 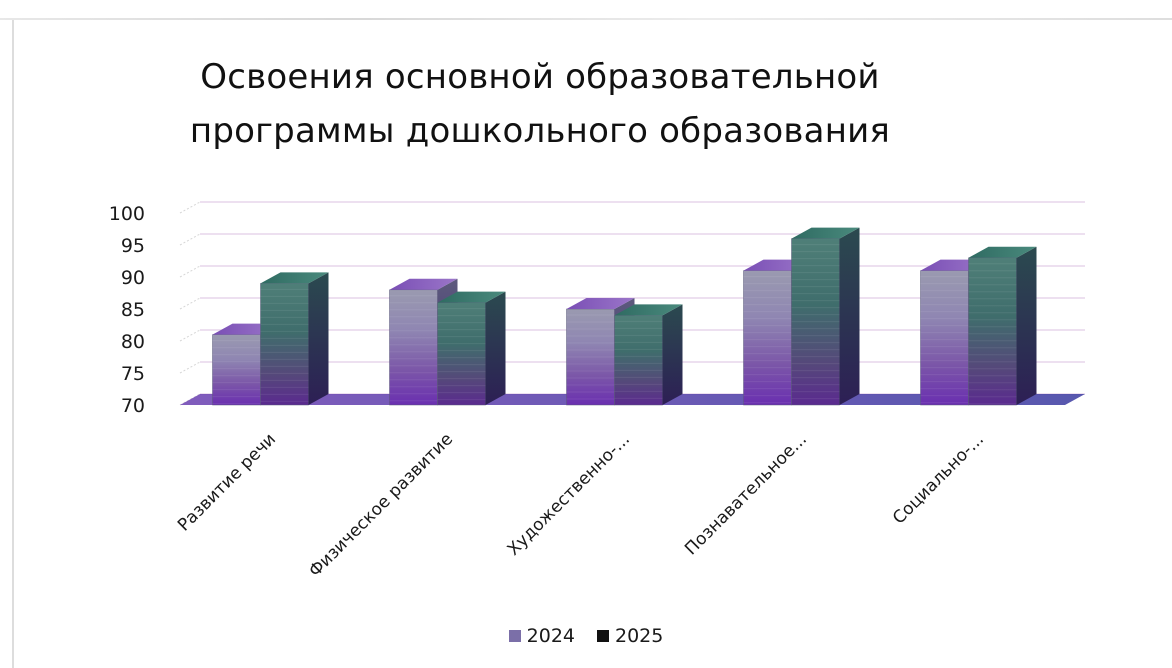 What do you see at coordinates (133, 278) in the screenshot?
I see `y-tick-label-90: 90` at bounding box center [133, 278].